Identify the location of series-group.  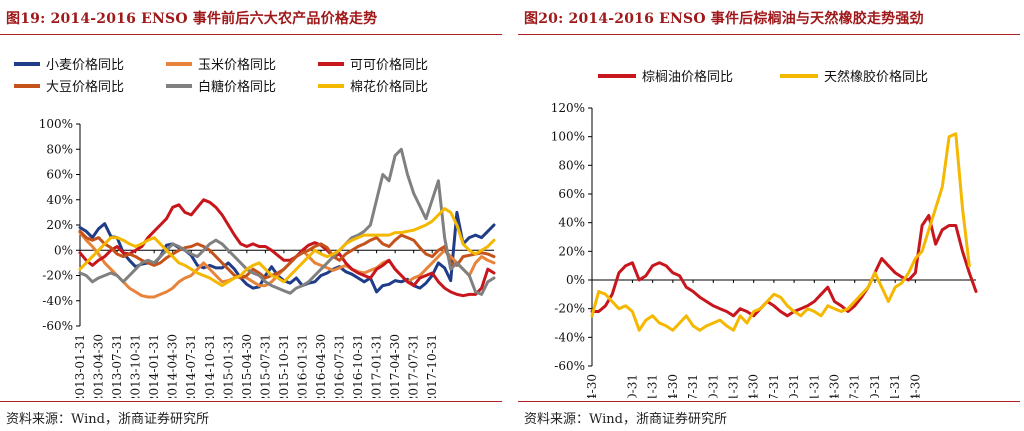
(287, 223).